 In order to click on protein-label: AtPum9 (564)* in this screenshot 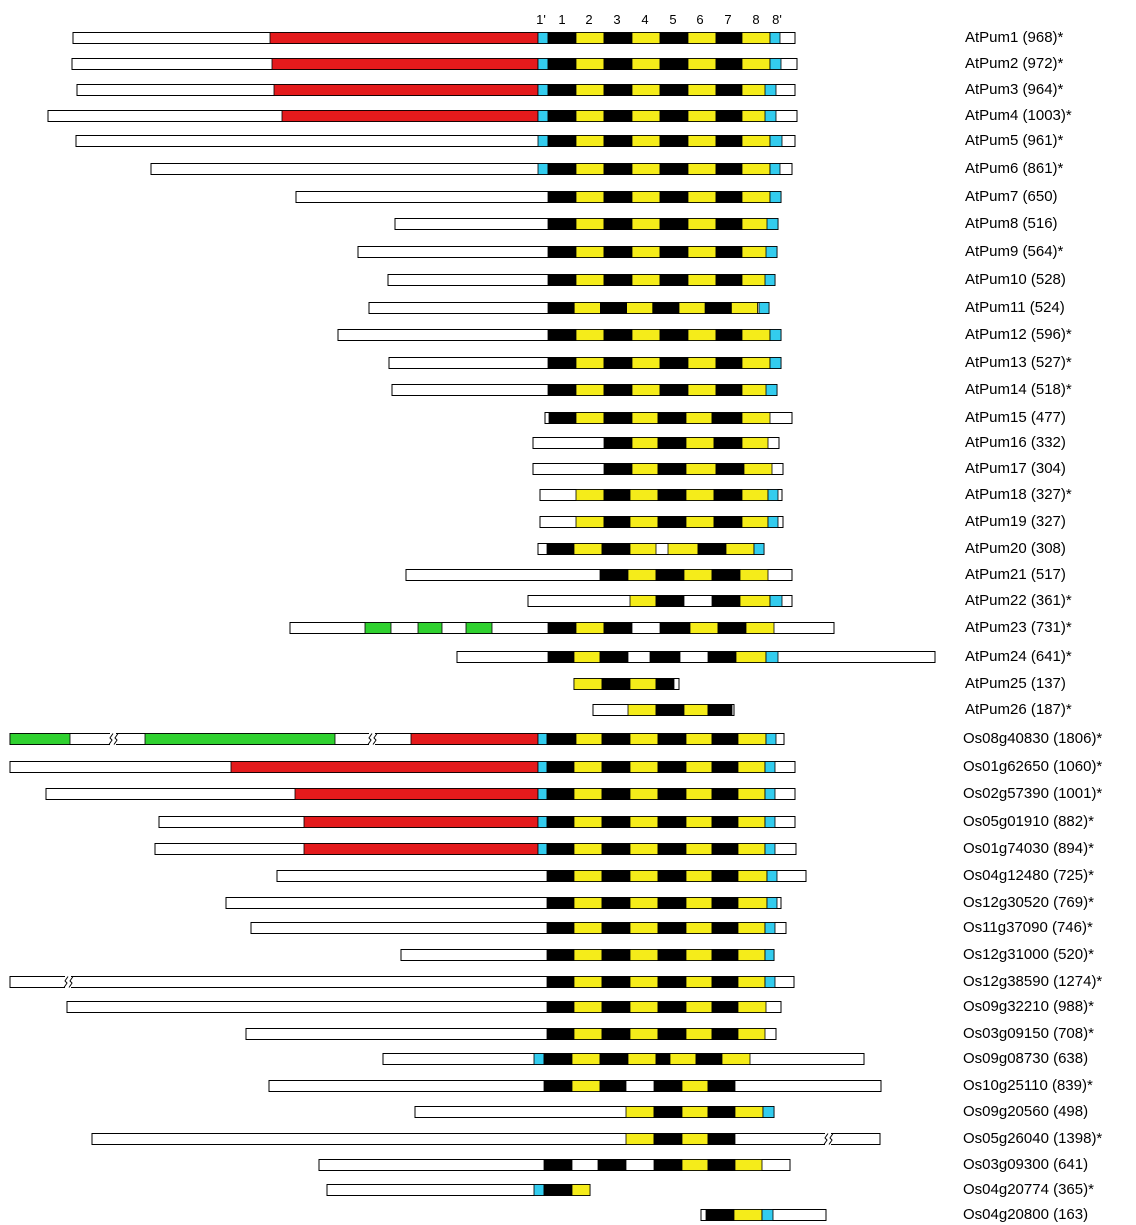, I will do `click(1014, 251)`.